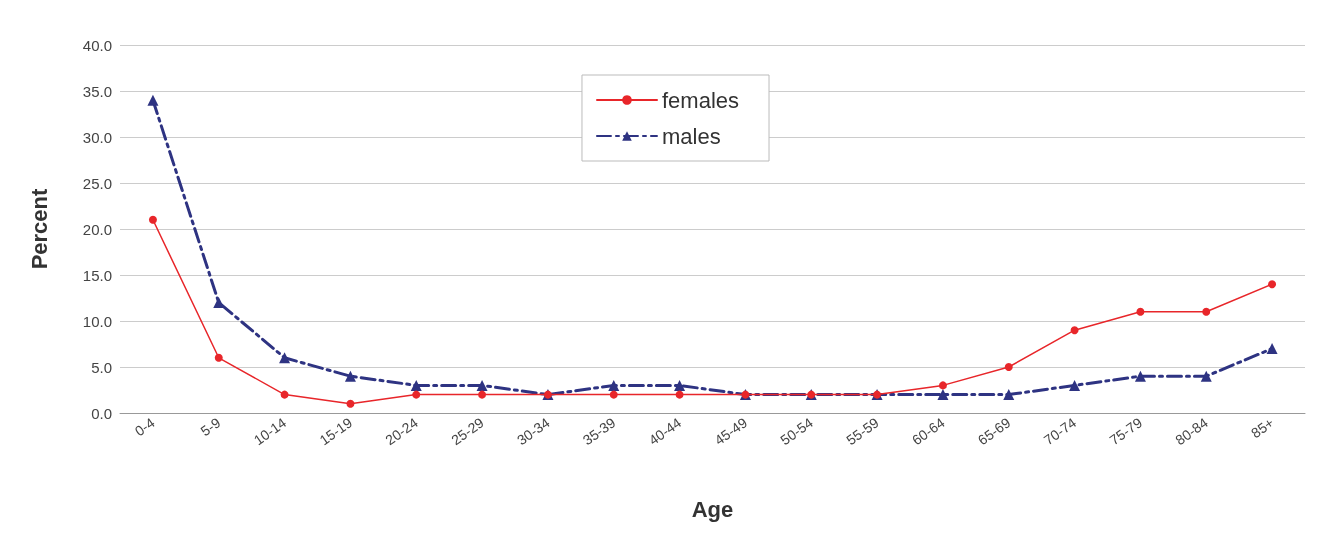 The height and width of the screenshot is (543, 1335). Describe the element at coordinates (97, 321) in the screenshot. I see `y-tick-label: 10.0` at that location.